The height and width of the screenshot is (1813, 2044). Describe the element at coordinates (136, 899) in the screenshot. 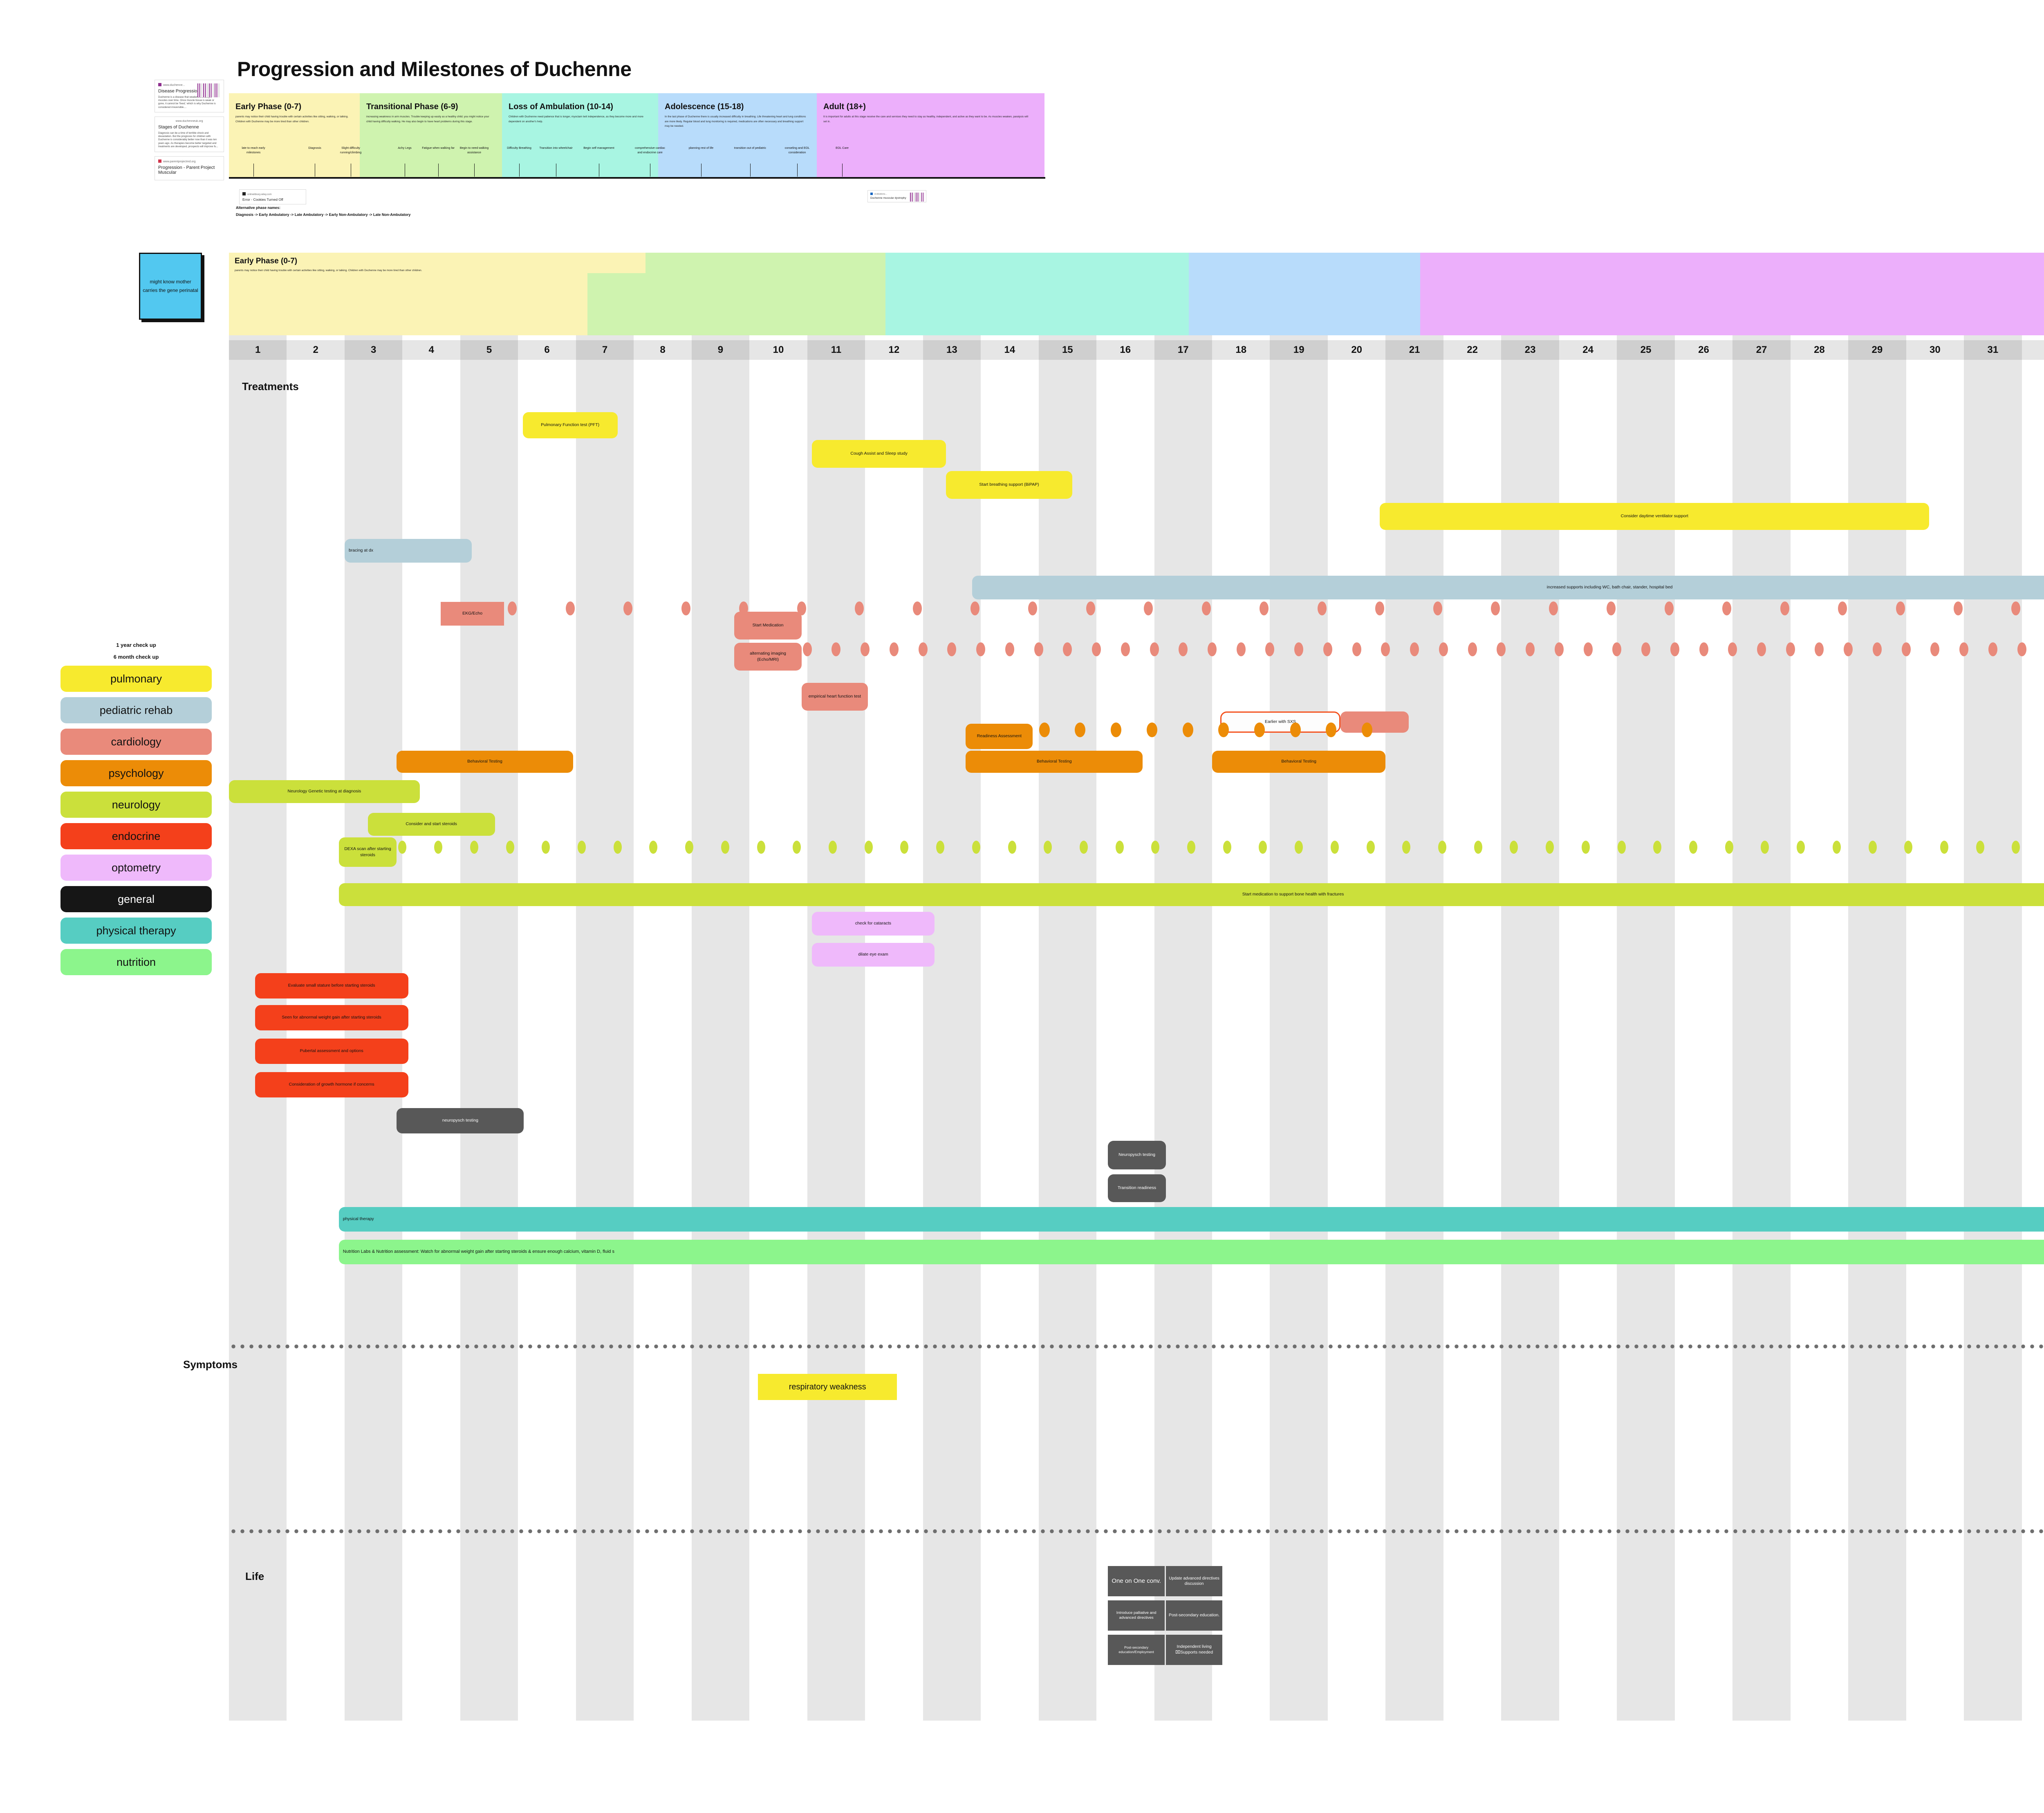

I see `legend-item-general: general` at that location.